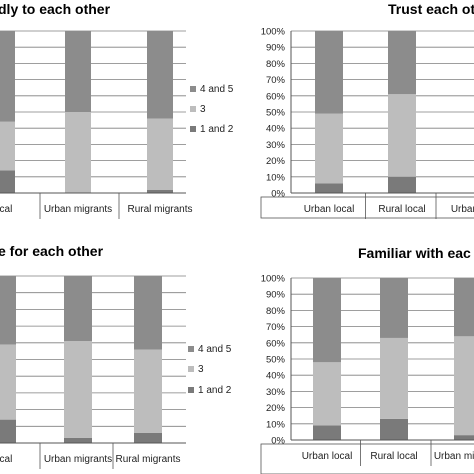  What do you see at coordinates (55, 9) in the screenshot?
I see `chart-title: dly to each other` at bounding box center [55, 9].